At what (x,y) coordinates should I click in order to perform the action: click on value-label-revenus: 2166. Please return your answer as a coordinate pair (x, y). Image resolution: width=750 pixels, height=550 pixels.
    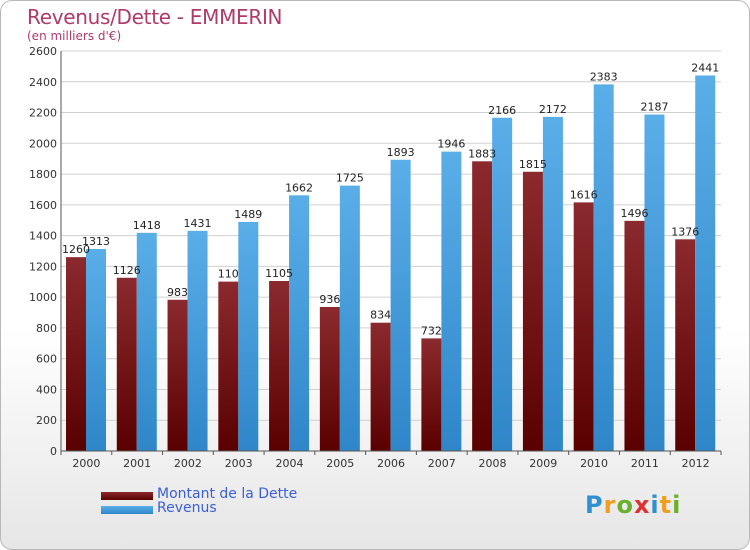
    Looking at the image, I should click on (502, 110).